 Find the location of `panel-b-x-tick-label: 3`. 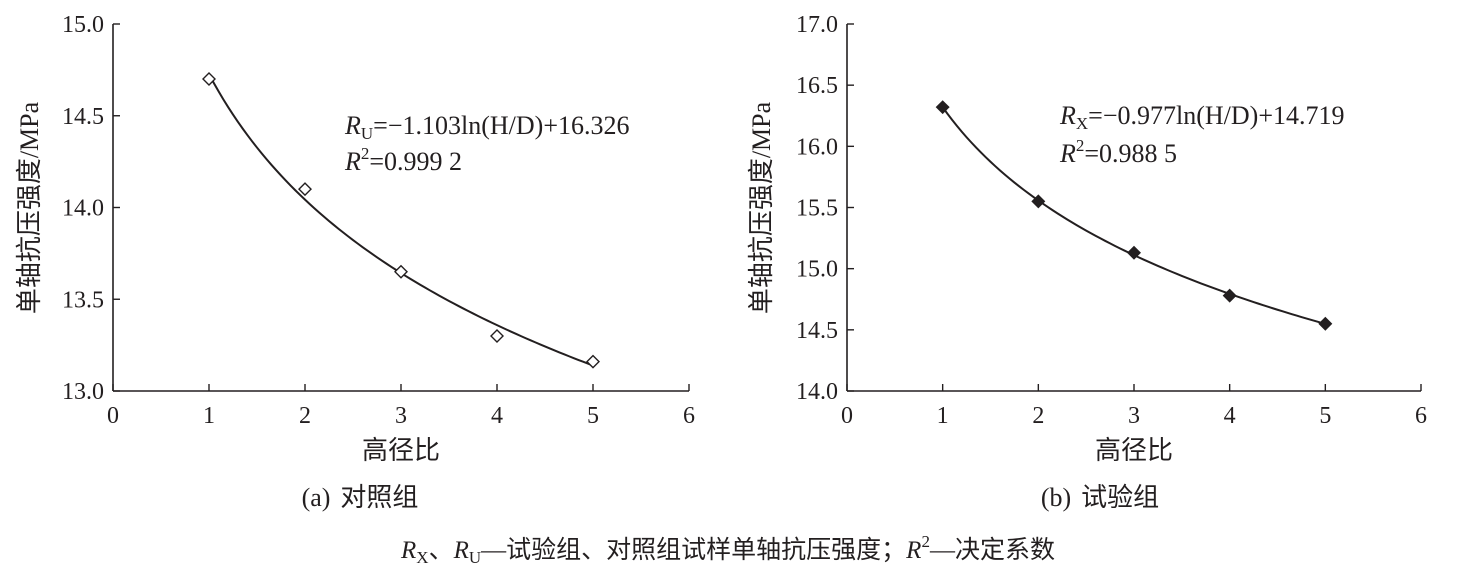

panel-b-x-tick-label: 3 is located at coordinates (1134, 416).